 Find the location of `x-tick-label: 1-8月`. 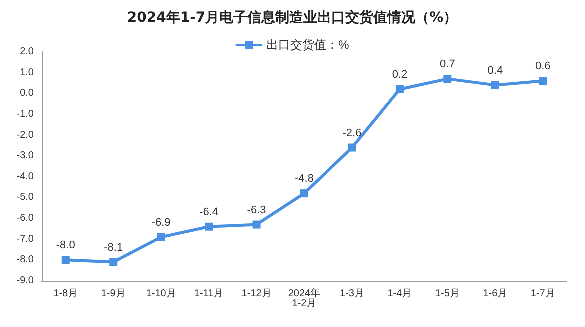

x-tick-label: 1-8月 is located at coordinates (66, 294).